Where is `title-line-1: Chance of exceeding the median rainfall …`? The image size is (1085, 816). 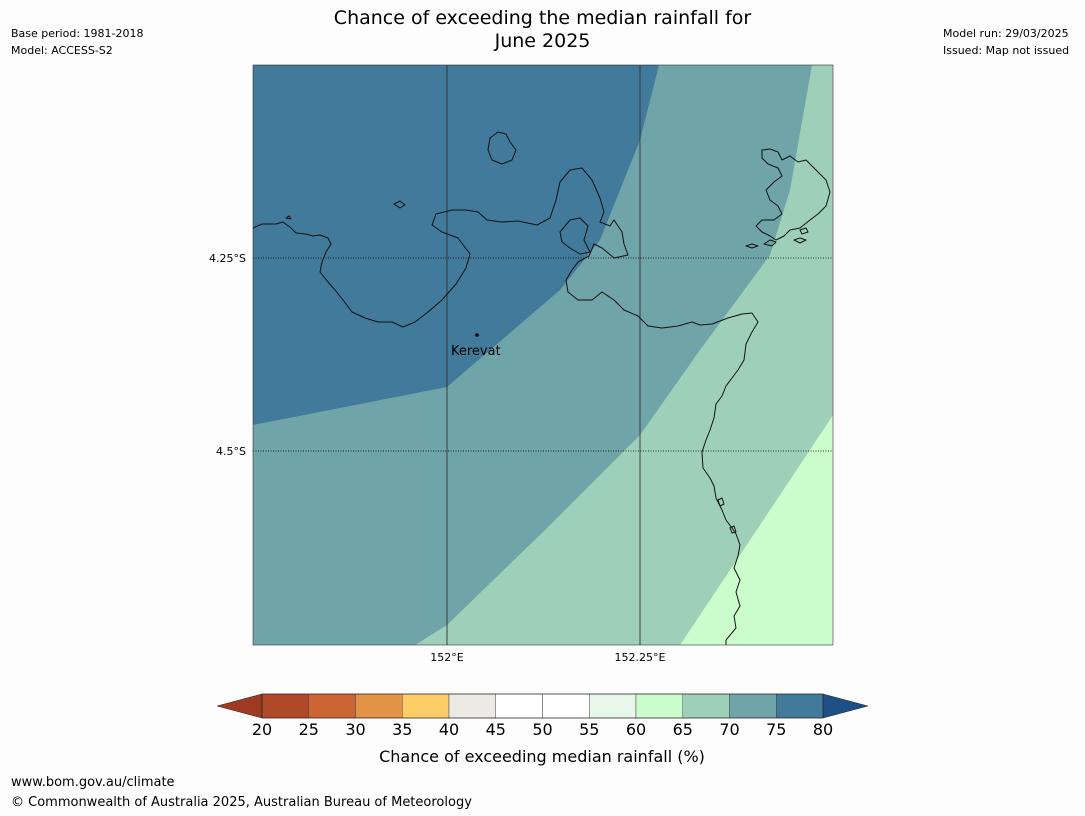 title-line-1: Chance of exceeding the median rainfall … is located at coordinates (542, 18).